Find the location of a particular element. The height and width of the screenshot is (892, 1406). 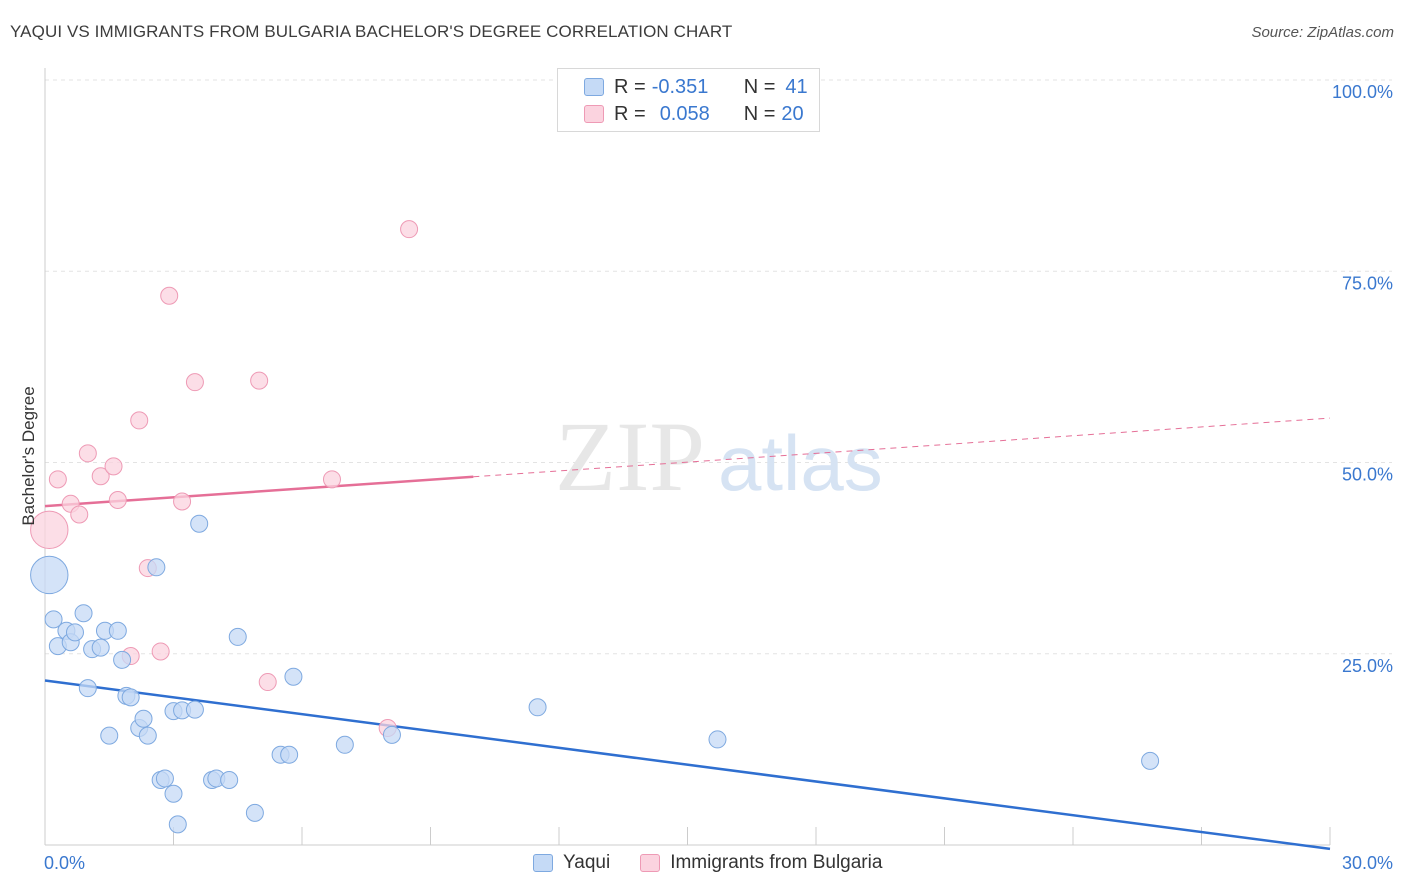

series-swatch-bulgaria is located at coordinates (650, 863).